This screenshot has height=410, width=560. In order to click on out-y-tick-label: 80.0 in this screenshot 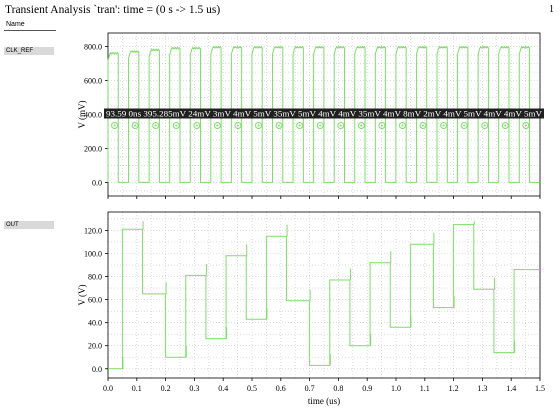, I will do `click(95, 277)`.